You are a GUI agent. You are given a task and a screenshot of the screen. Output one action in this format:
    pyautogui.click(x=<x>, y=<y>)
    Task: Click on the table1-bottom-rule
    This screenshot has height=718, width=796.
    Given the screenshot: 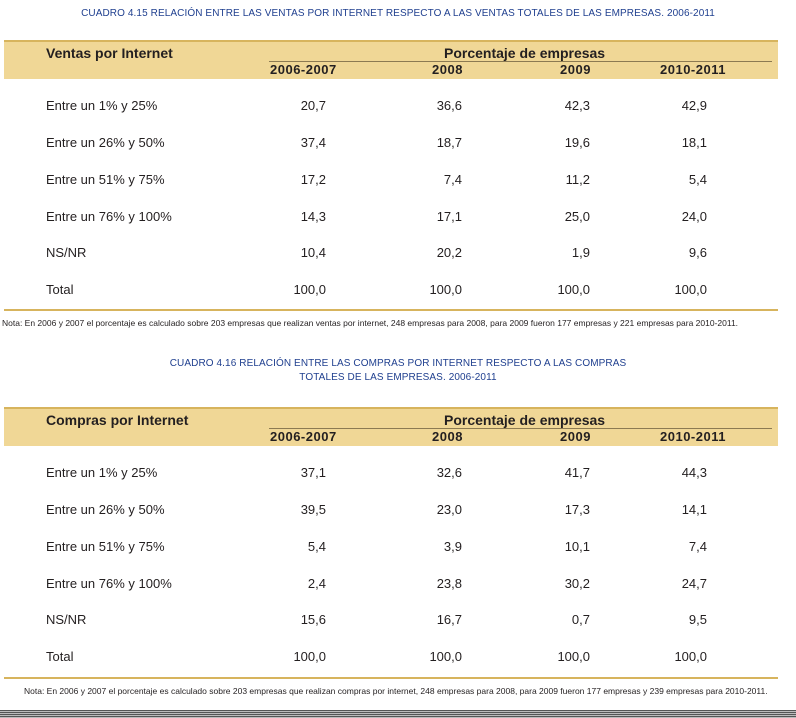 What is the action you would take?
    pyautogui.click(x=391, y=310)
    